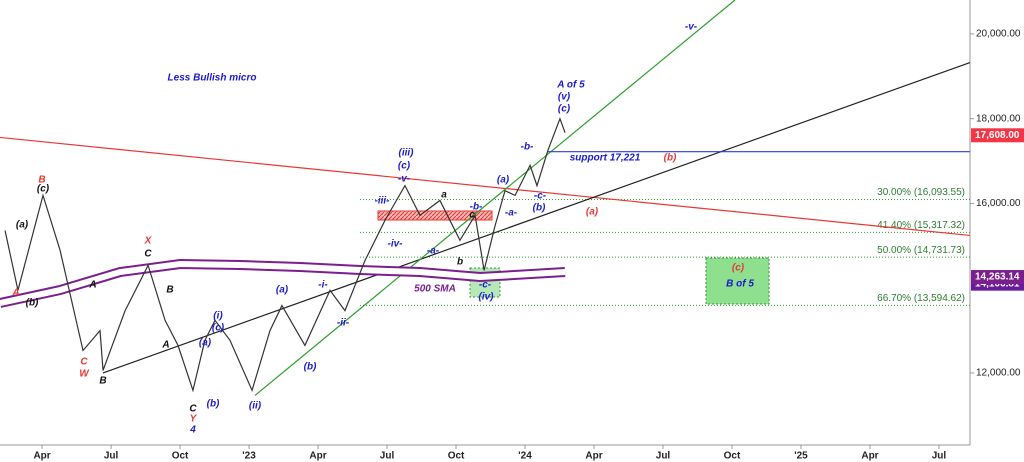  Describe the element at coordinates (249, 456) in the screenshot. I see `x-tick-label: '23` at that location.